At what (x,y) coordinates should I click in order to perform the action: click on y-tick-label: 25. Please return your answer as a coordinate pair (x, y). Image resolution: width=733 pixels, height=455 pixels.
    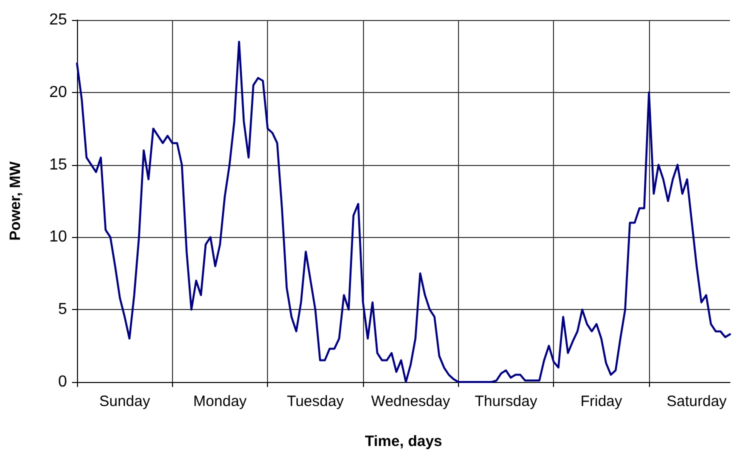
    Looking at the image, I should click on (58, 20).